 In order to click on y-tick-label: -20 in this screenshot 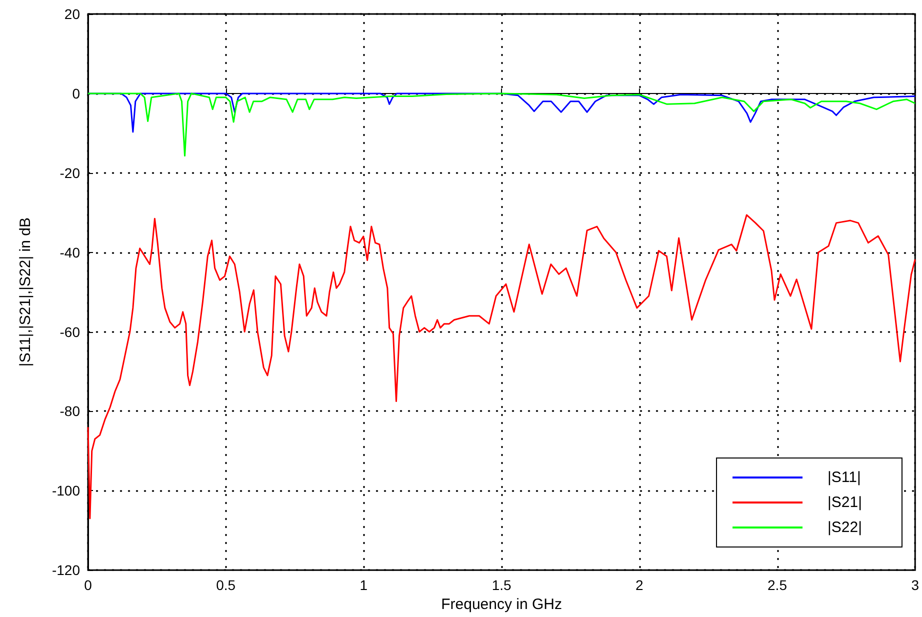, I will do `click(70, 172)`.